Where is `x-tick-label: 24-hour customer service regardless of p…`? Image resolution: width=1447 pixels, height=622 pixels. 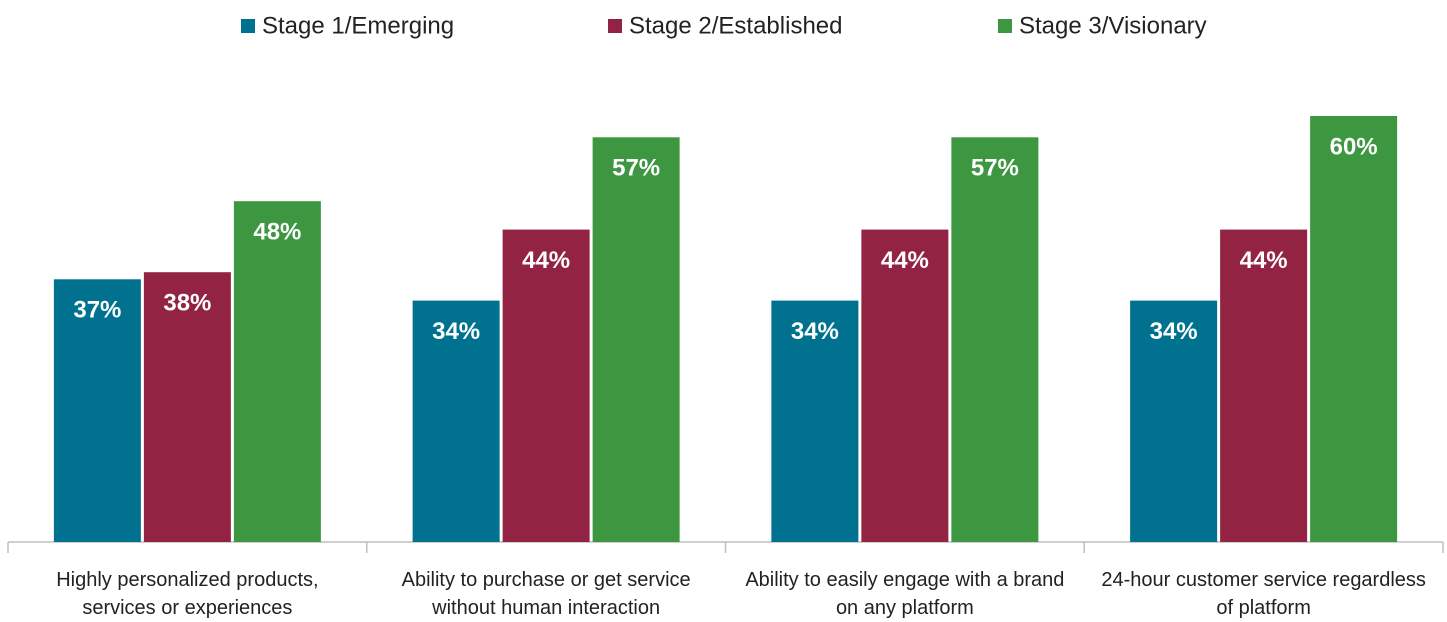
x-tick-label: 24-hour customer service regardless of p… is located at coordinates (1263, 594).